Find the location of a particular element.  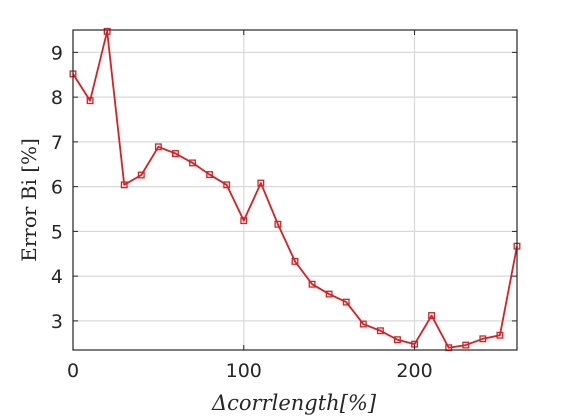

x-tick-label: 200 is located at coordinates (414, 371).